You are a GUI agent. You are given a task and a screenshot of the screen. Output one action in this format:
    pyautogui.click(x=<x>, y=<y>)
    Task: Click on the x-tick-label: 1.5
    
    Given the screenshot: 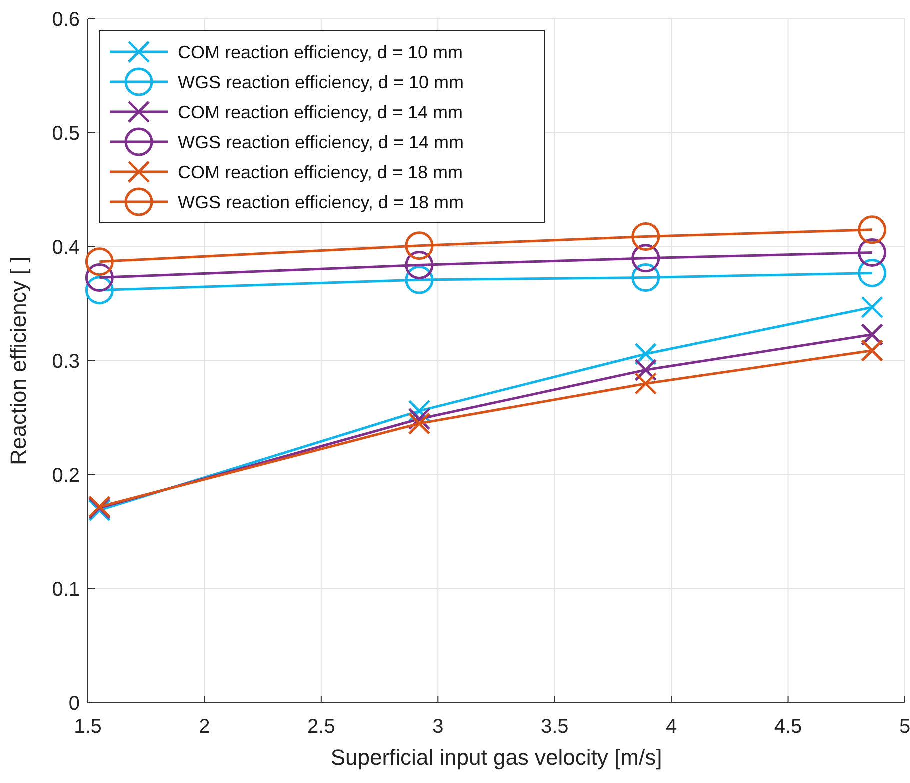 What is the action you would take?
    pyautogui.click(x=88, y=727)
    